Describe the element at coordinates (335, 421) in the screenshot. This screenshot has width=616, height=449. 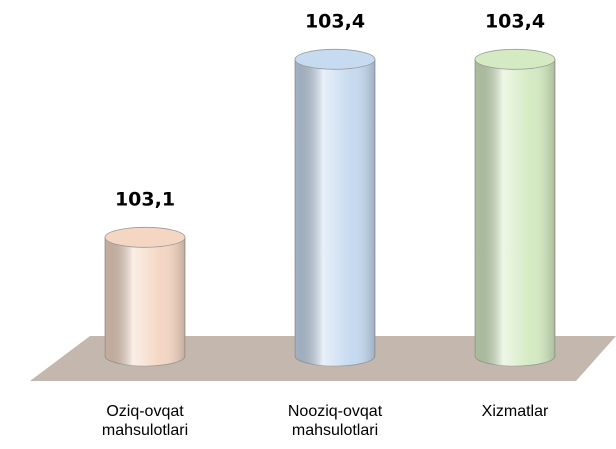
I see `category-label: Nooziq-ovqat mahsulotlari` at that location.